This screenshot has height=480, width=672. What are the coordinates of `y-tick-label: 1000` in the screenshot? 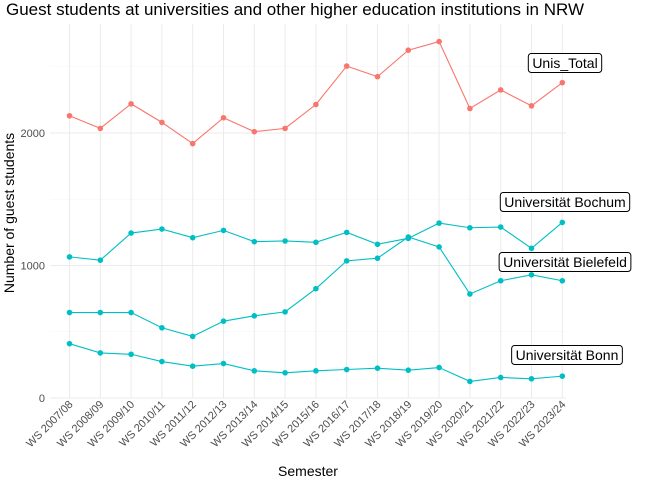 It's located at (33, 267).